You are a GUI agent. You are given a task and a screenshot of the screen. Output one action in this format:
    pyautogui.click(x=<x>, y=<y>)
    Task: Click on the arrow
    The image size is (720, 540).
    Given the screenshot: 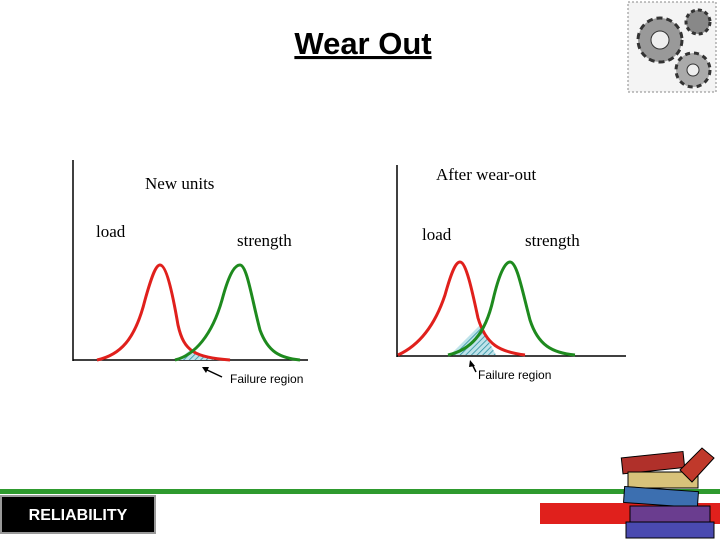 What is the action you would take?
    pyautogui.click(x=213, y=373)
    